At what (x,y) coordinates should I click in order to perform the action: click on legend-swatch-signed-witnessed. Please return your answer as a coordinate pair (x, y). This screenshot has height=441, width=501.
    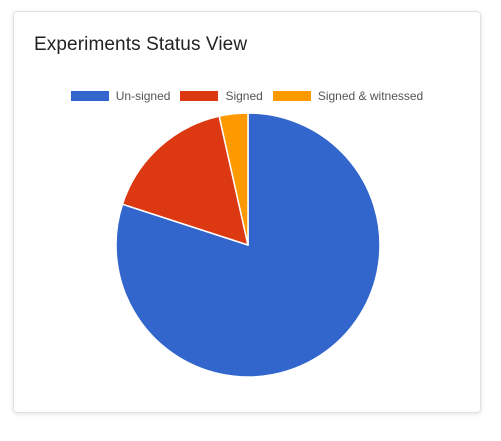
    Looking at the image, I should click on (291, 96).